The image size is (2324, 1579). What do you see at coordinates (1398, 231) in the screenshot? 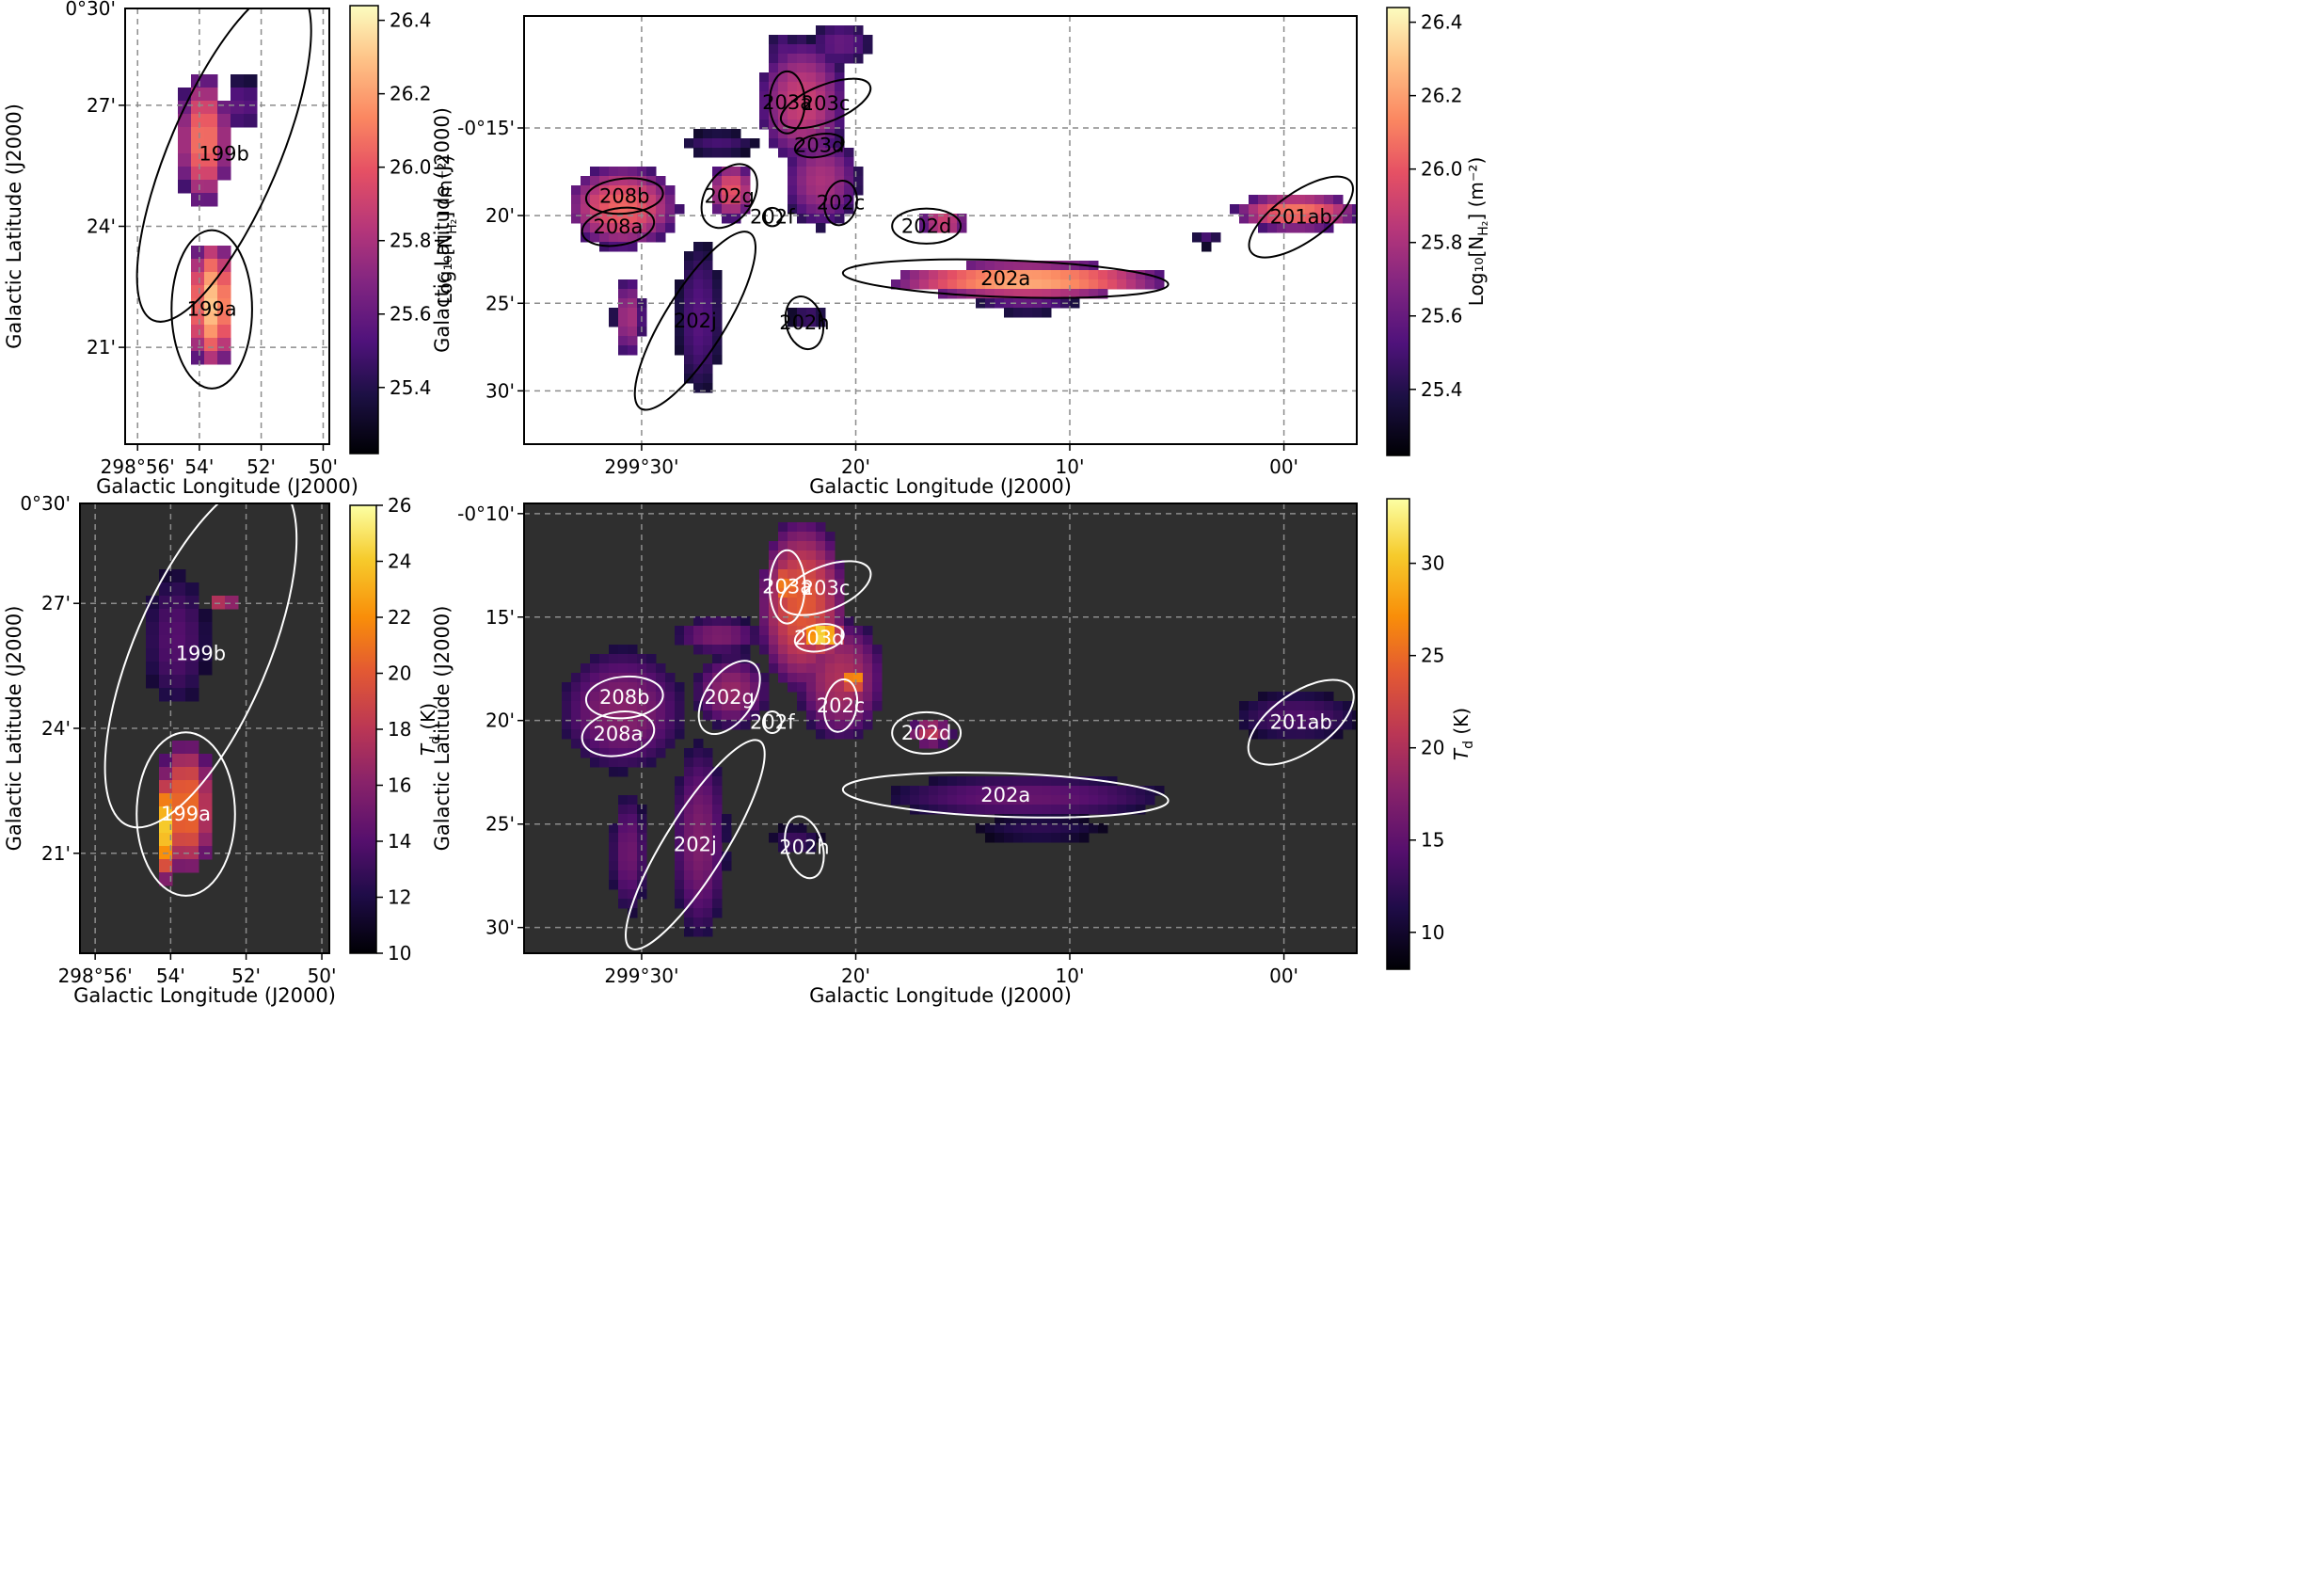
I see `colorbar` at bounding box center [1398, 231].